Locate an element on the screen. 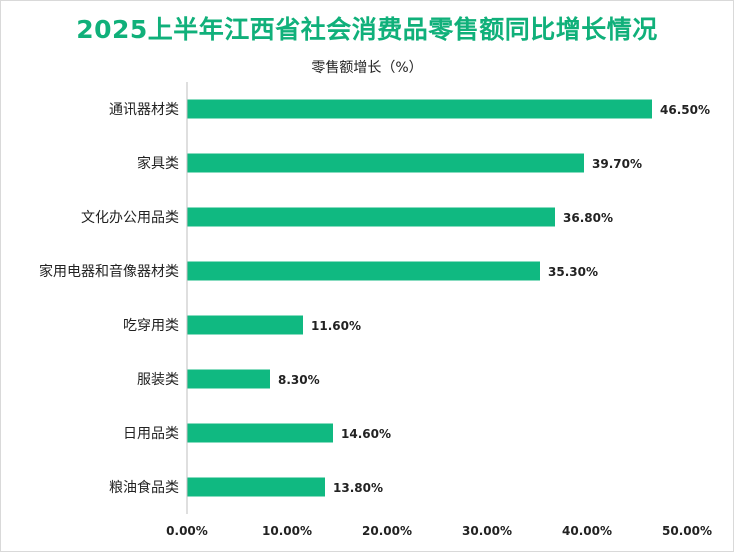 The width and height of the screenshot is (734, 552). x-tick-label-3: 30.00% is located at coordinates (487, 531).